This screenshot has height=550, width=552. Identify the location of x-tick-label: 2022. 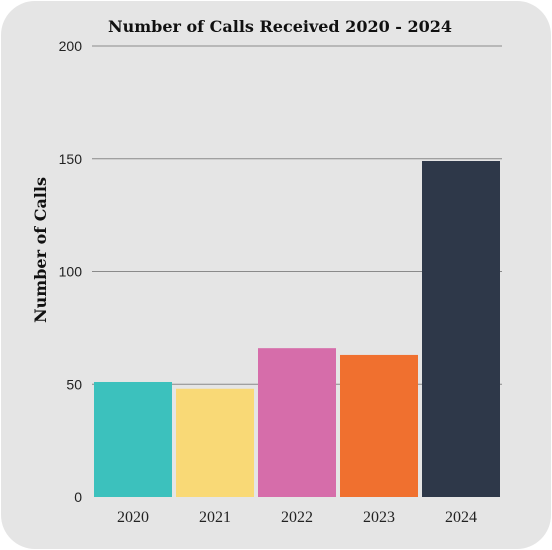
(297, 517).